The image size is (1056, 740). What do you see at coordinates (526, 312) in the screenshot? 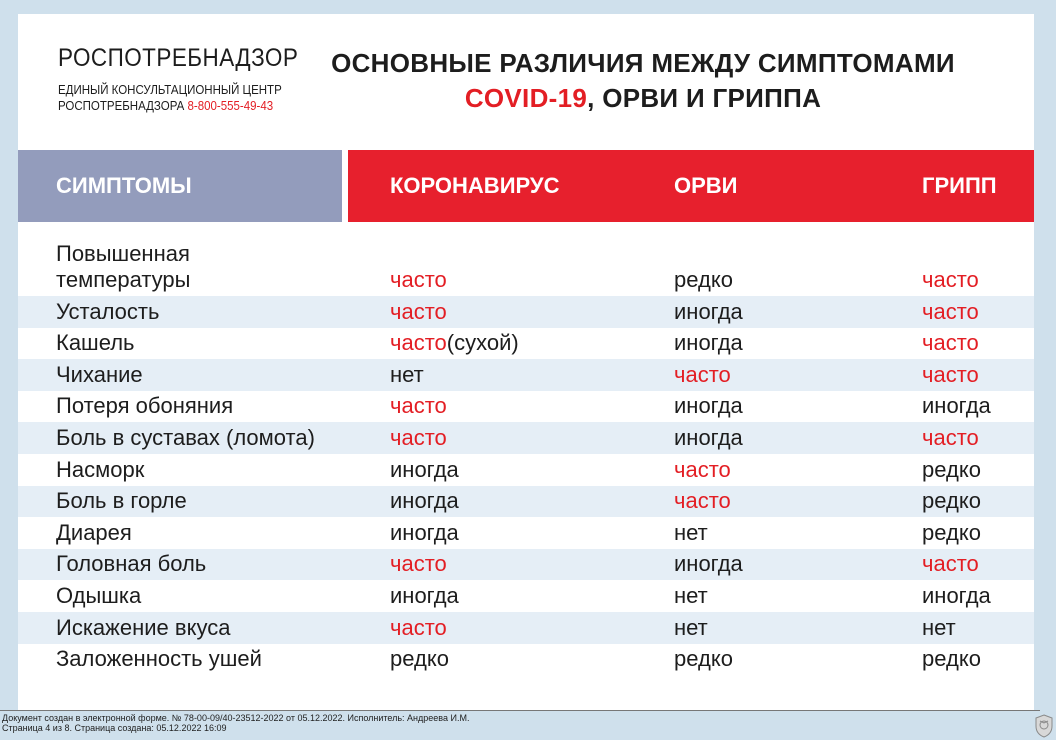
I see `table-row: Усталость часто иногда часто` at bounding box center [526, 312].